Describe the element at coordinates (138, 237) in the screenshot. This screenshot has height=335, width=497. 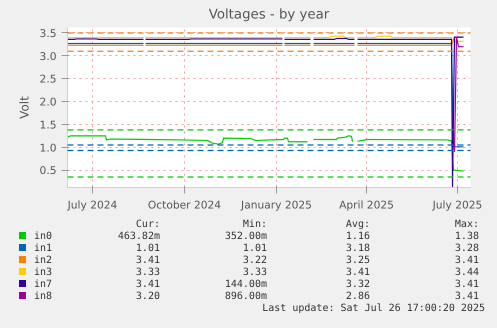
I see `text: 463.82m` at that location.